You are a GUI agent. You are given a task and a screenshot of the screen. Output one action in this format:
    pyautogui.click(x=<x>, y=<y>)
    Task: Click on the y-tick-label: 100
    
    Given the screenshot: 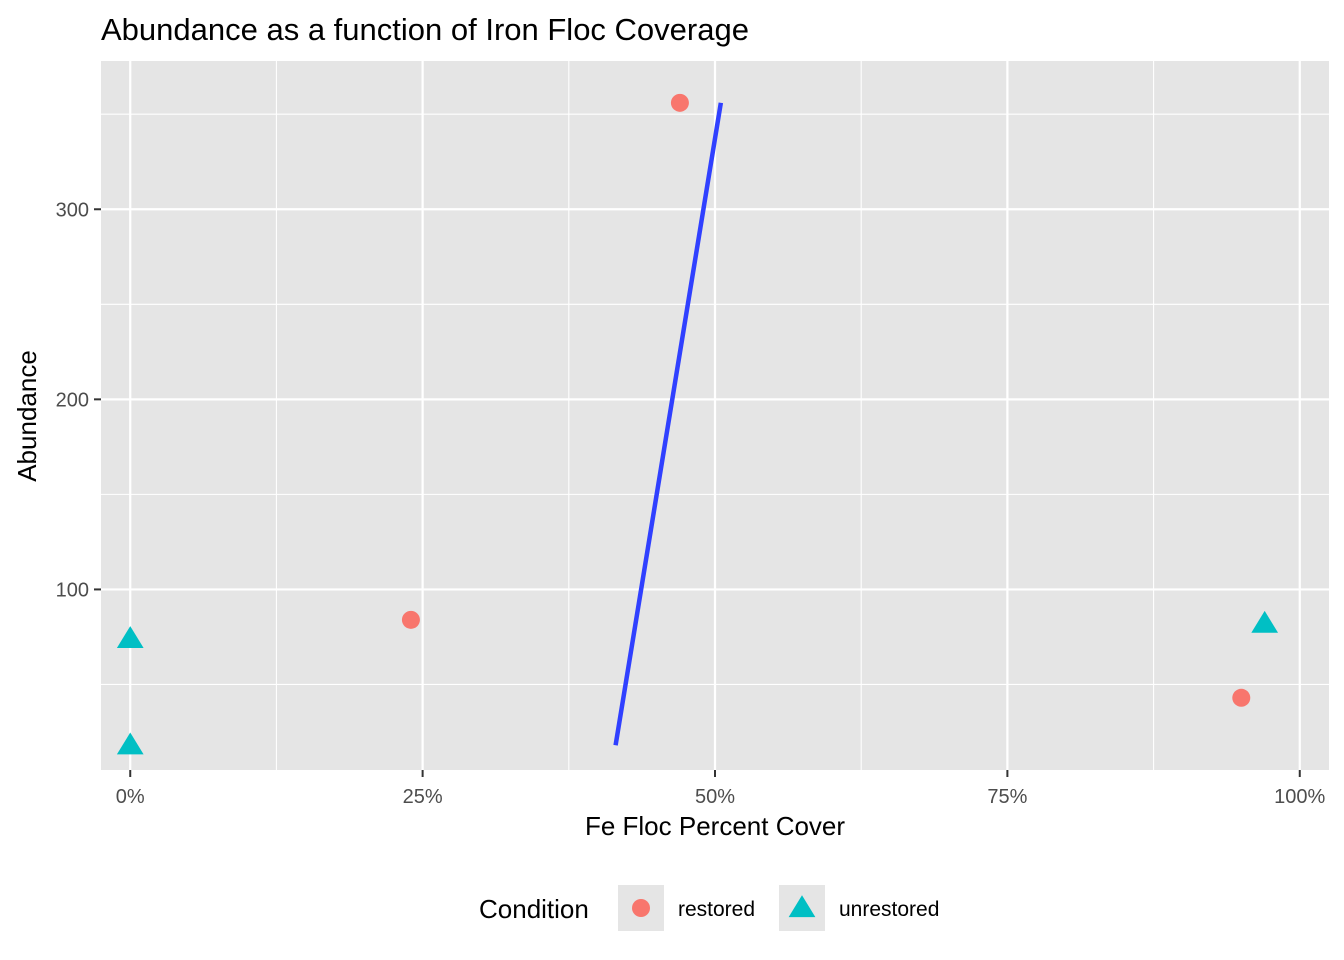 What is the action you would take?
    pyautogui.click(x=72, y=590)
    